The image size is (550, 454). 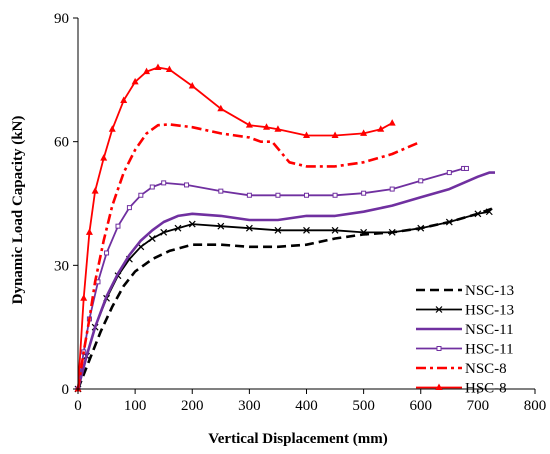 I want to click on legend-item-nsc-8: NSC-8, so click(x=461, y=369).